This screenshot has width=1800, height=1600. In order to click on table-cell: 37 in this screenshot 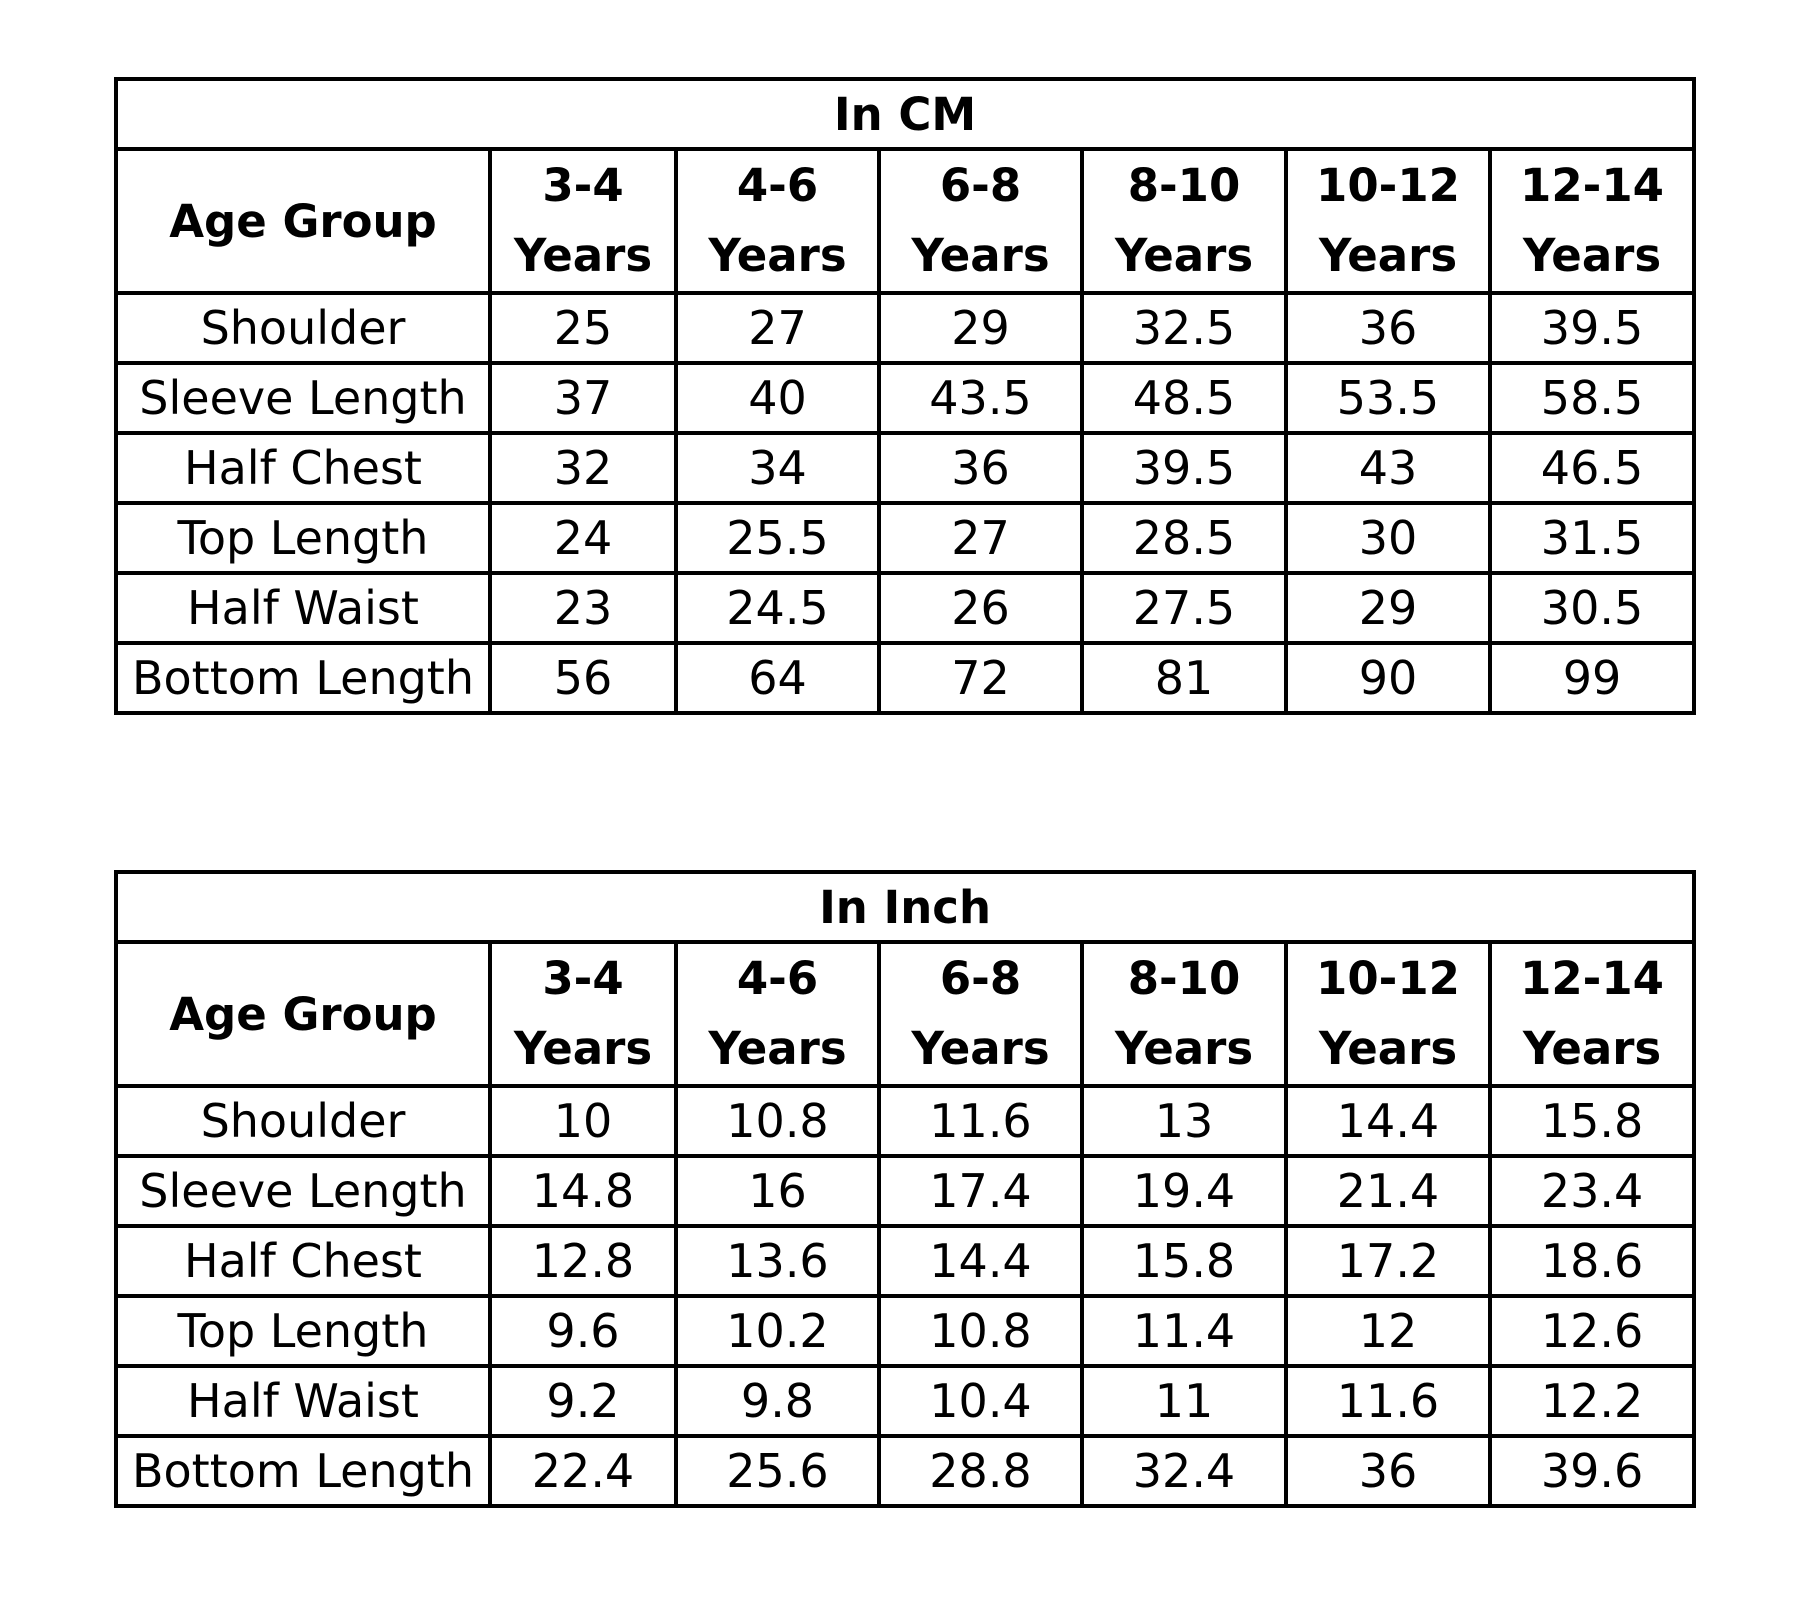, I will do `click(583, 398)`.